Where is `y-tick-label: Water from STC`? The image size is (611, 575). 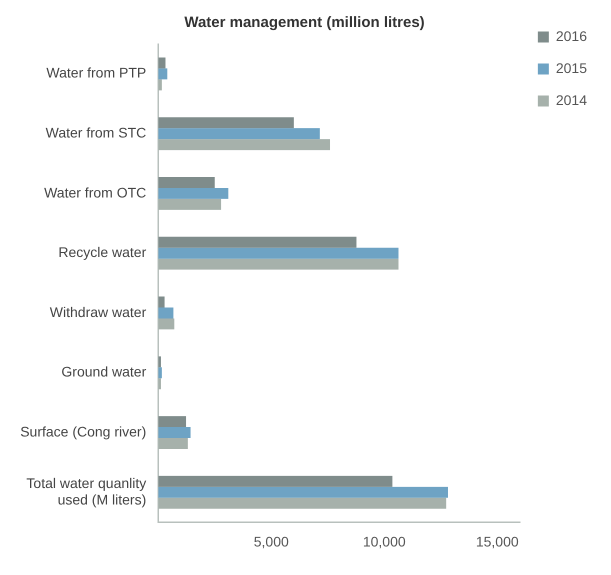
y-tick-label: Water from STC is located at coordinates (96, 132).